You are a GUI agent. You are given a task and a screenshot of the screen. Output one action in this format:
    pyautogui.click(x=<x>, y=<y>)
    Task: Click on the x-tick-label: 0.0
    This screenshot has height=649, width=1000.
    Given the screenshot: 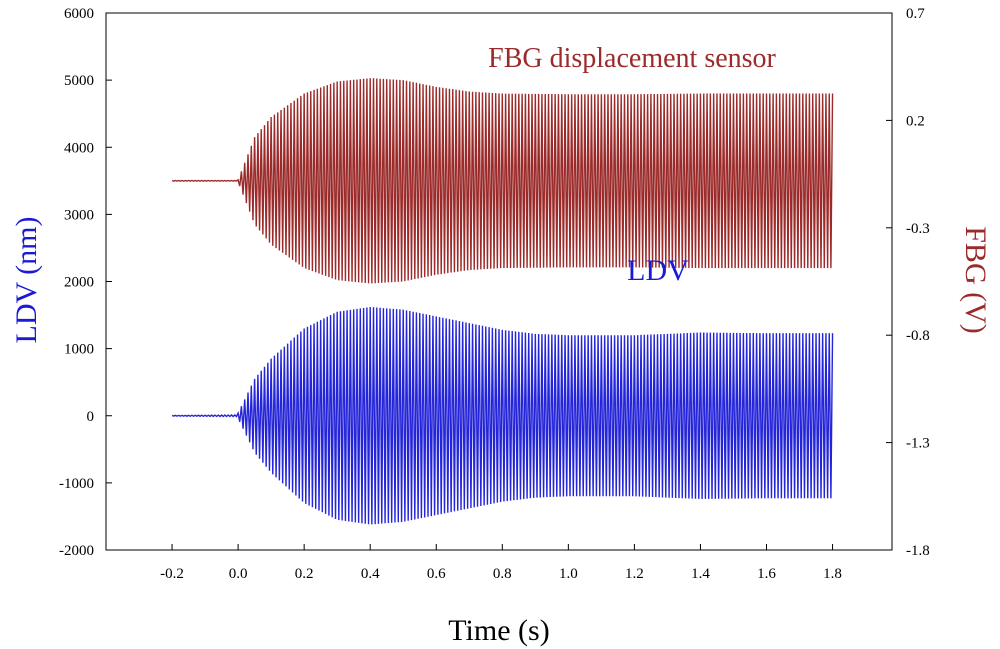 What is the action you would take?
    pyautogui.click(x=238, y=574)
    